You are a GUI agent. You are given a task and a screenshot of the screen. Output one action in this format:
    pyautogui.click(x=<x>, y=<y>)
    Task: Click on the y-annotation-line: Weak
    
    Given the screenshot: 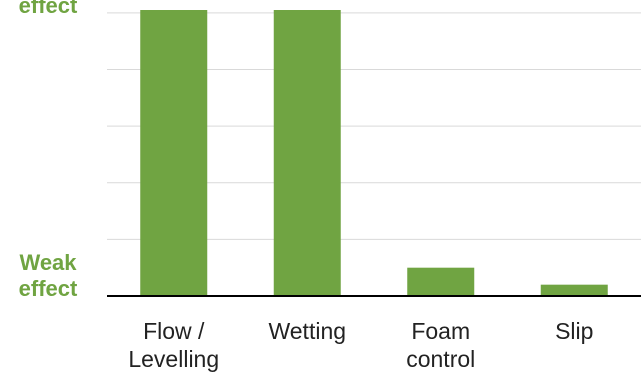 What is the action you would take?
    pyautogui.click(x=48, y=262)
    